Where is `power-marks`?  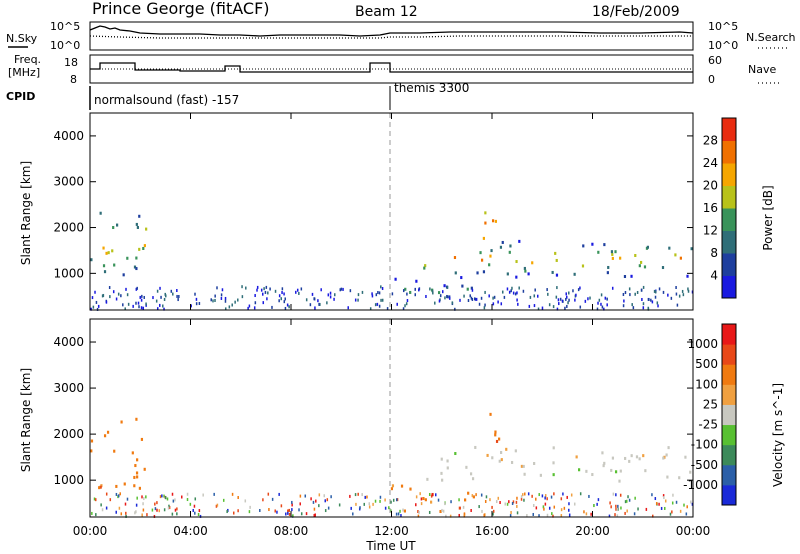 power-marks is located at coordinates (392, 261).